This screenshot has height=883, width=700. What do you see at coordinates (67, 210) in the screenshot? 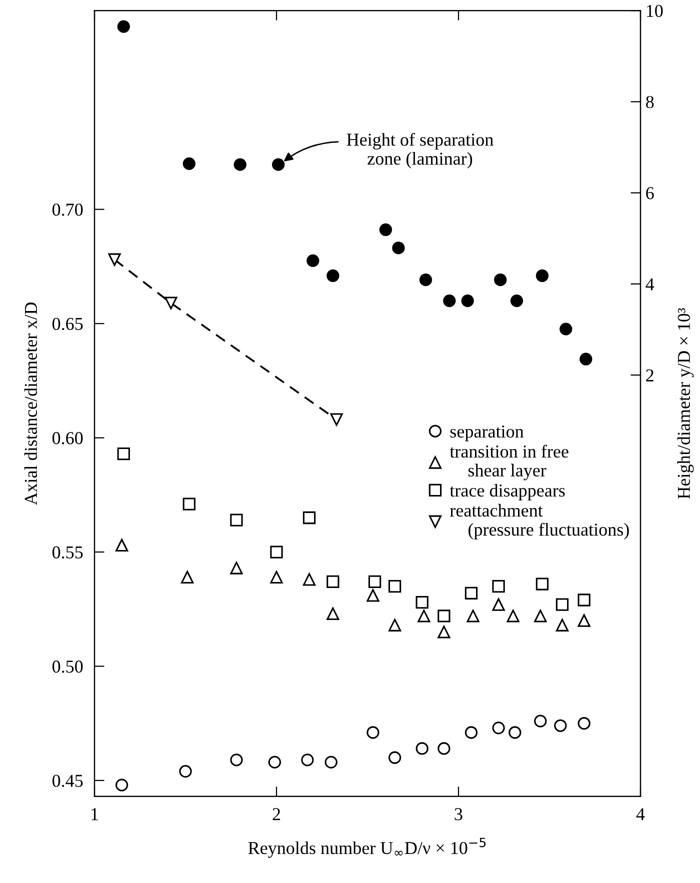
I see `y-tick-label: 0.70` at bounding box center [67, 210].